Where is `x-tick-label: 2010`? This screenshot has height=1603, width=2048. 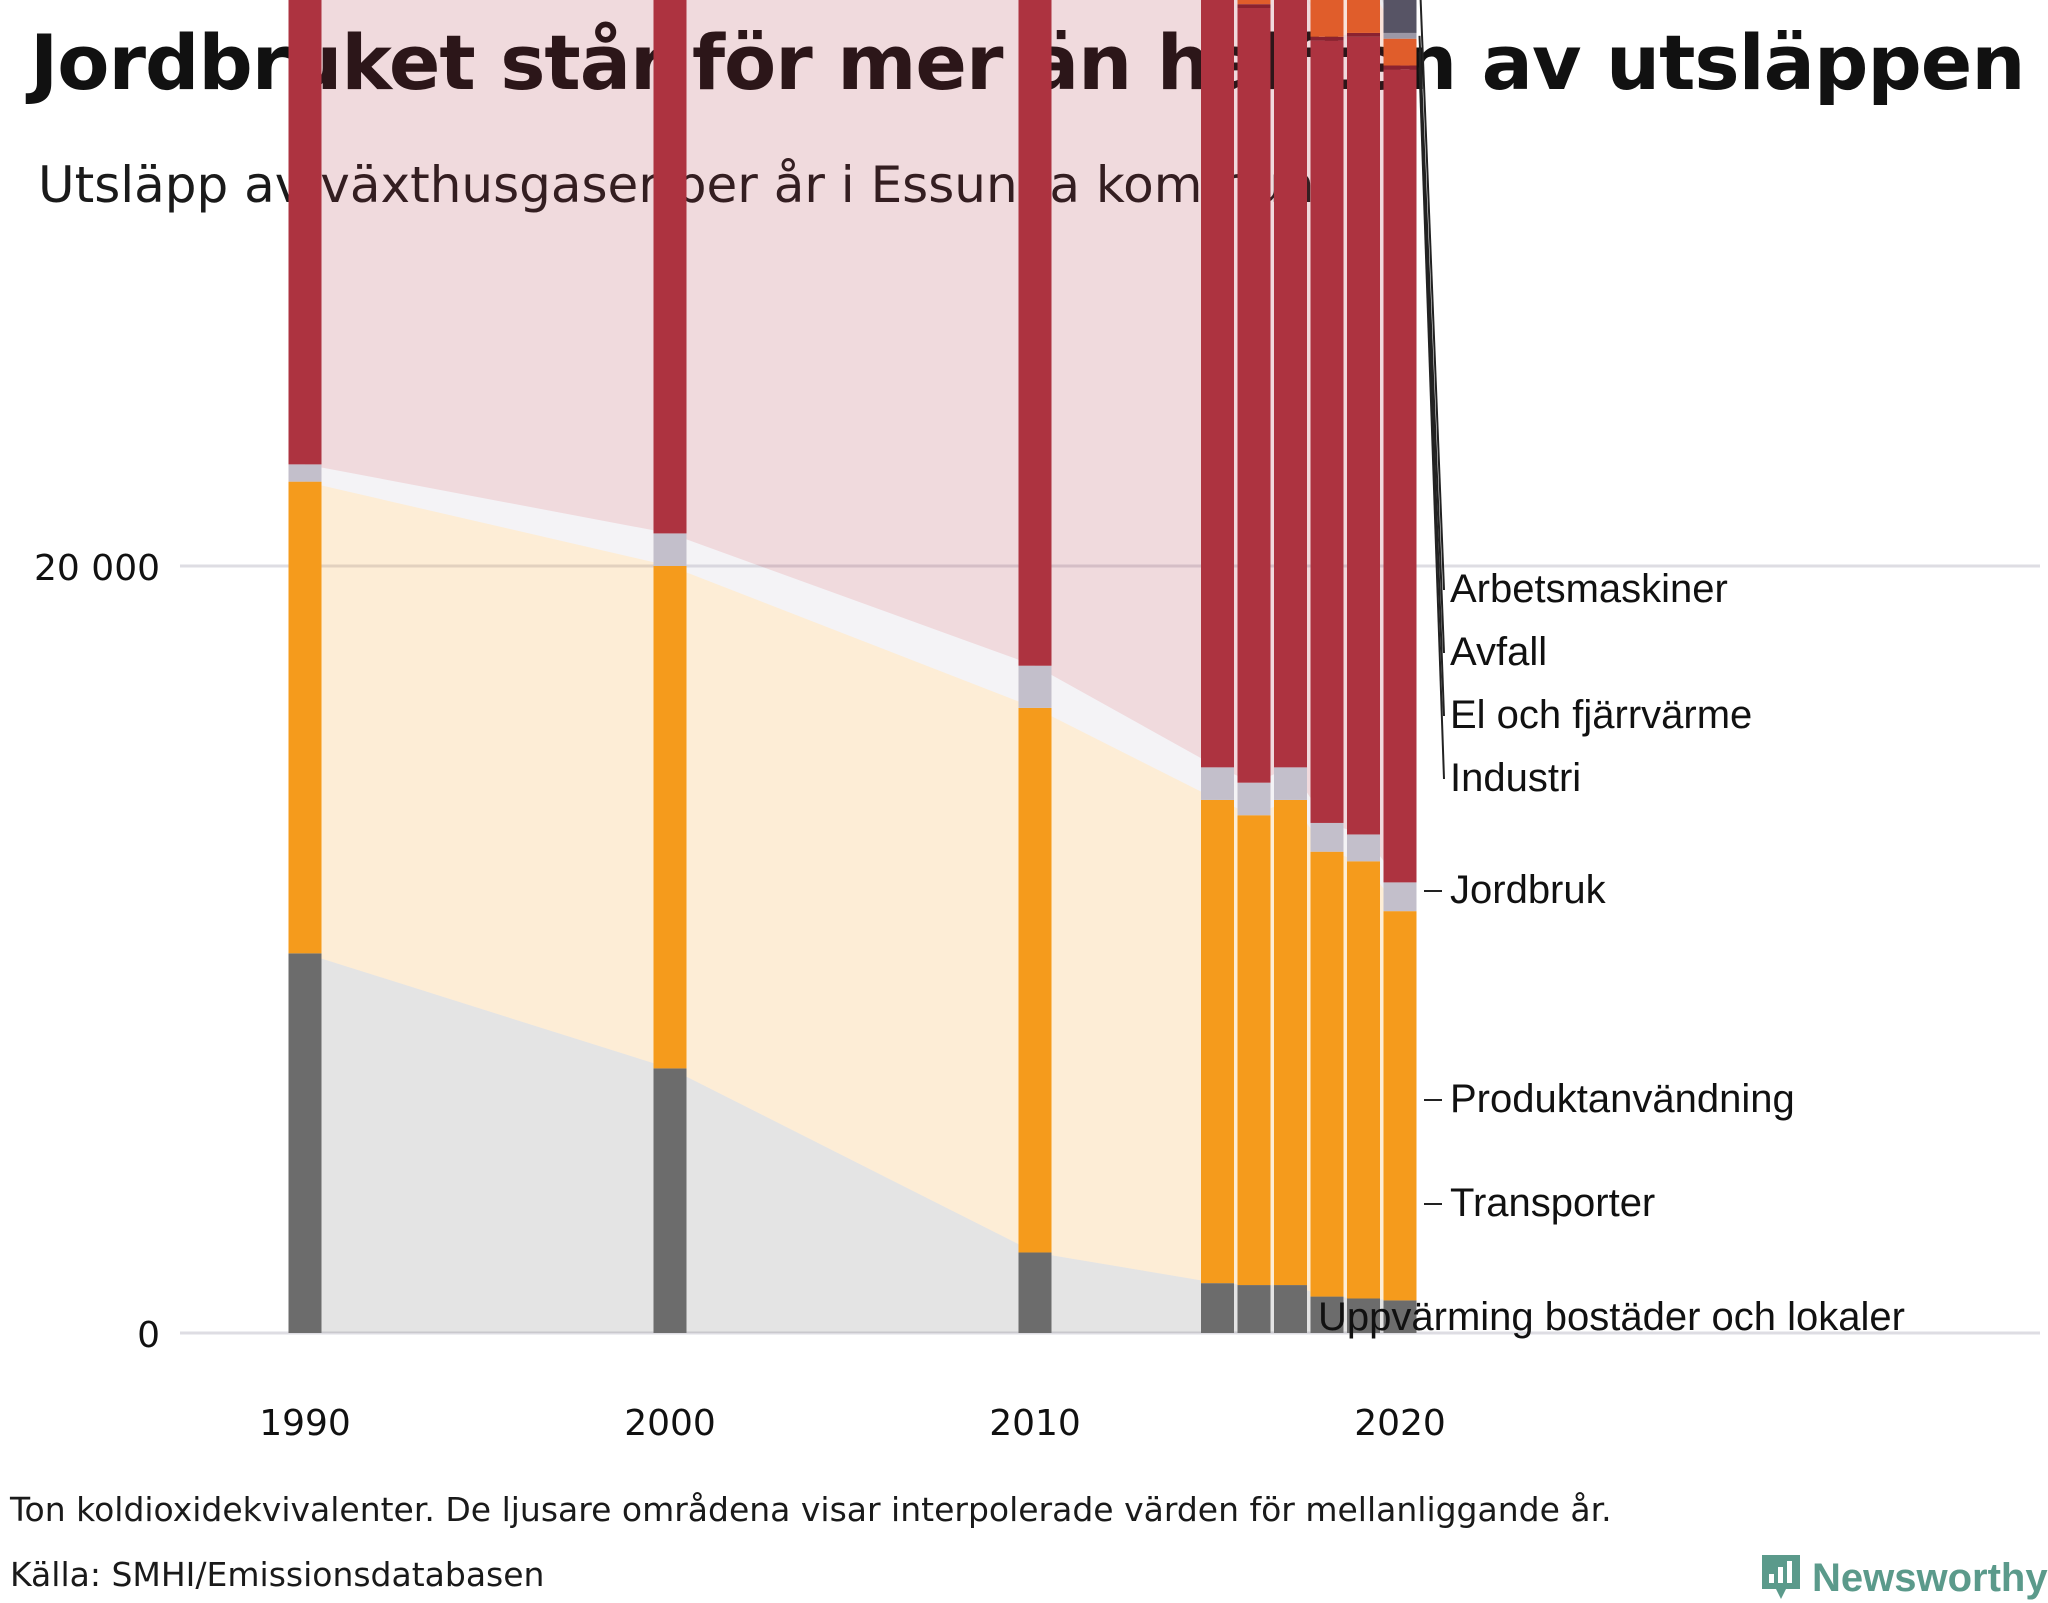
x-tick-label: 2010 is located at coordinates (1035, 1423).